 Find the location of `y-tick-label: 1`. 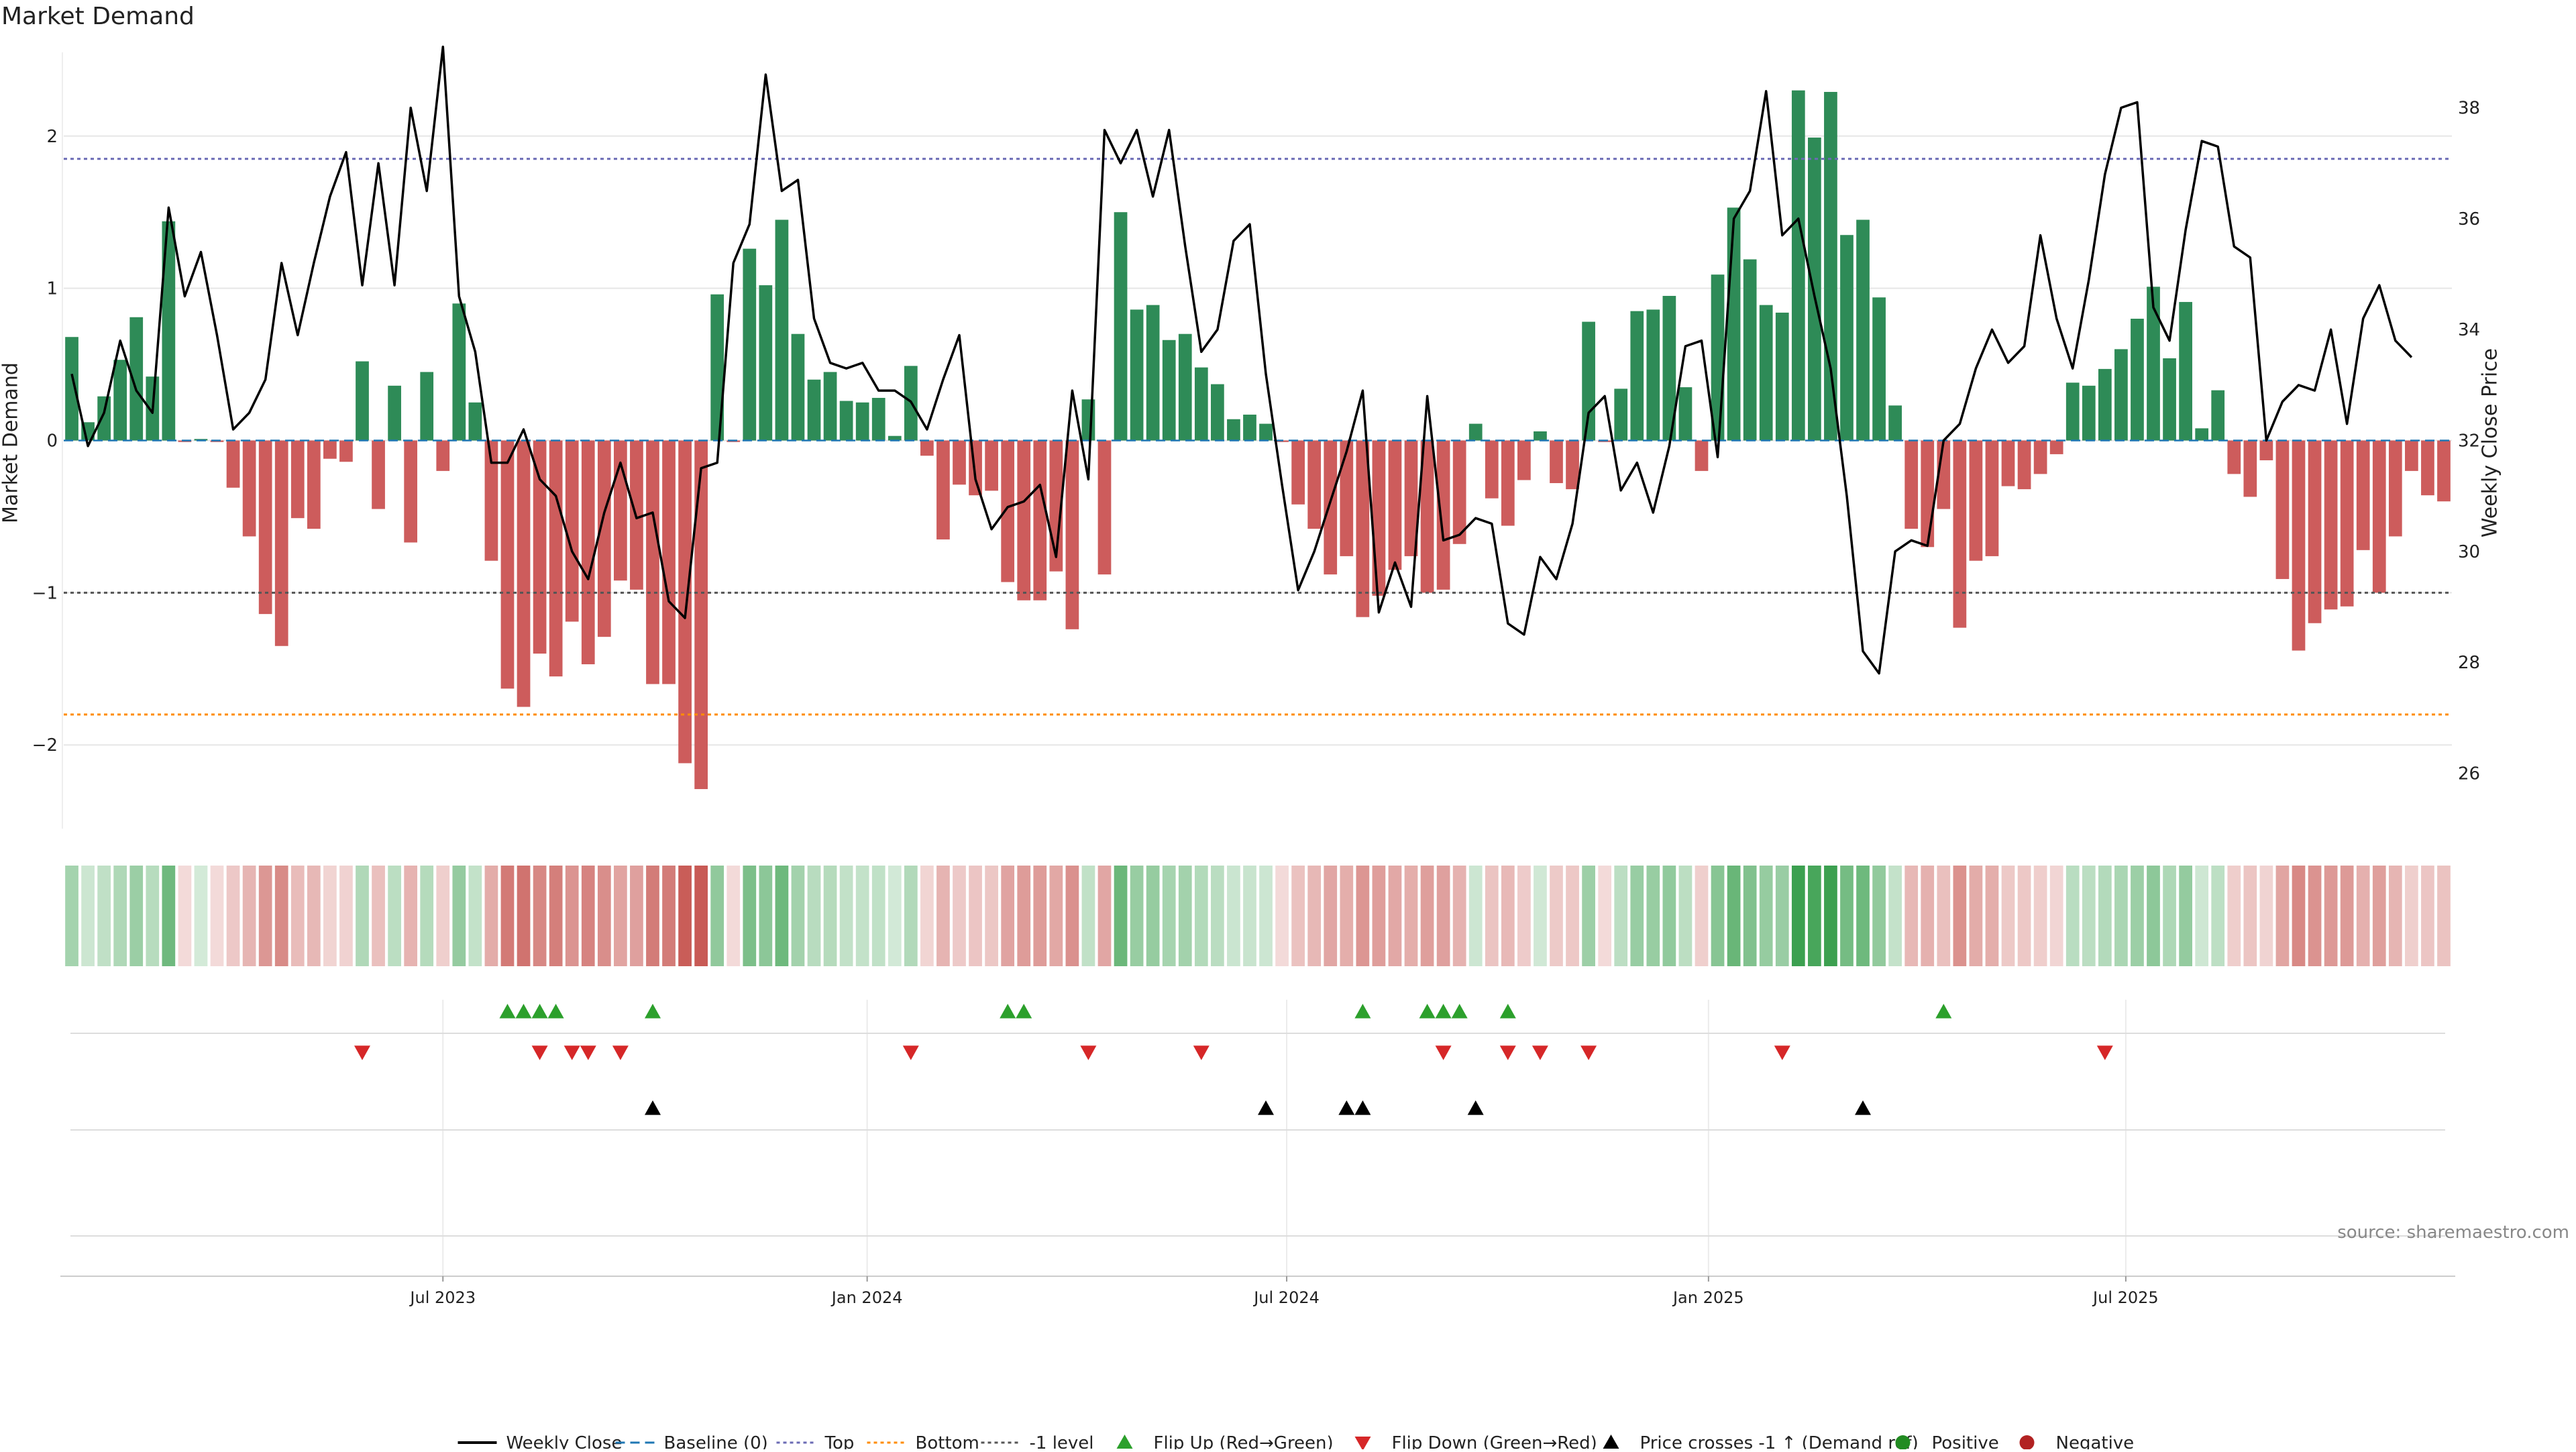

y-tick-label: 1 is located at coordinates (52, 289).